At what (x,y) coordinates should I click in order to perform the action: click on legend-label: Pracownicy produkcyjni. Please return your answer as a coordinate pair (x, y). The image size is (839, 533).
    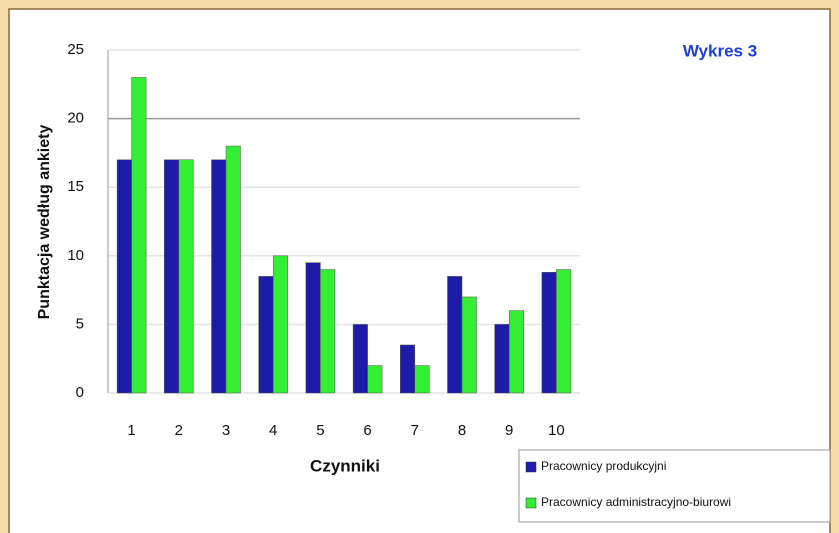
    Looking at the image, I should click on (603, 466).